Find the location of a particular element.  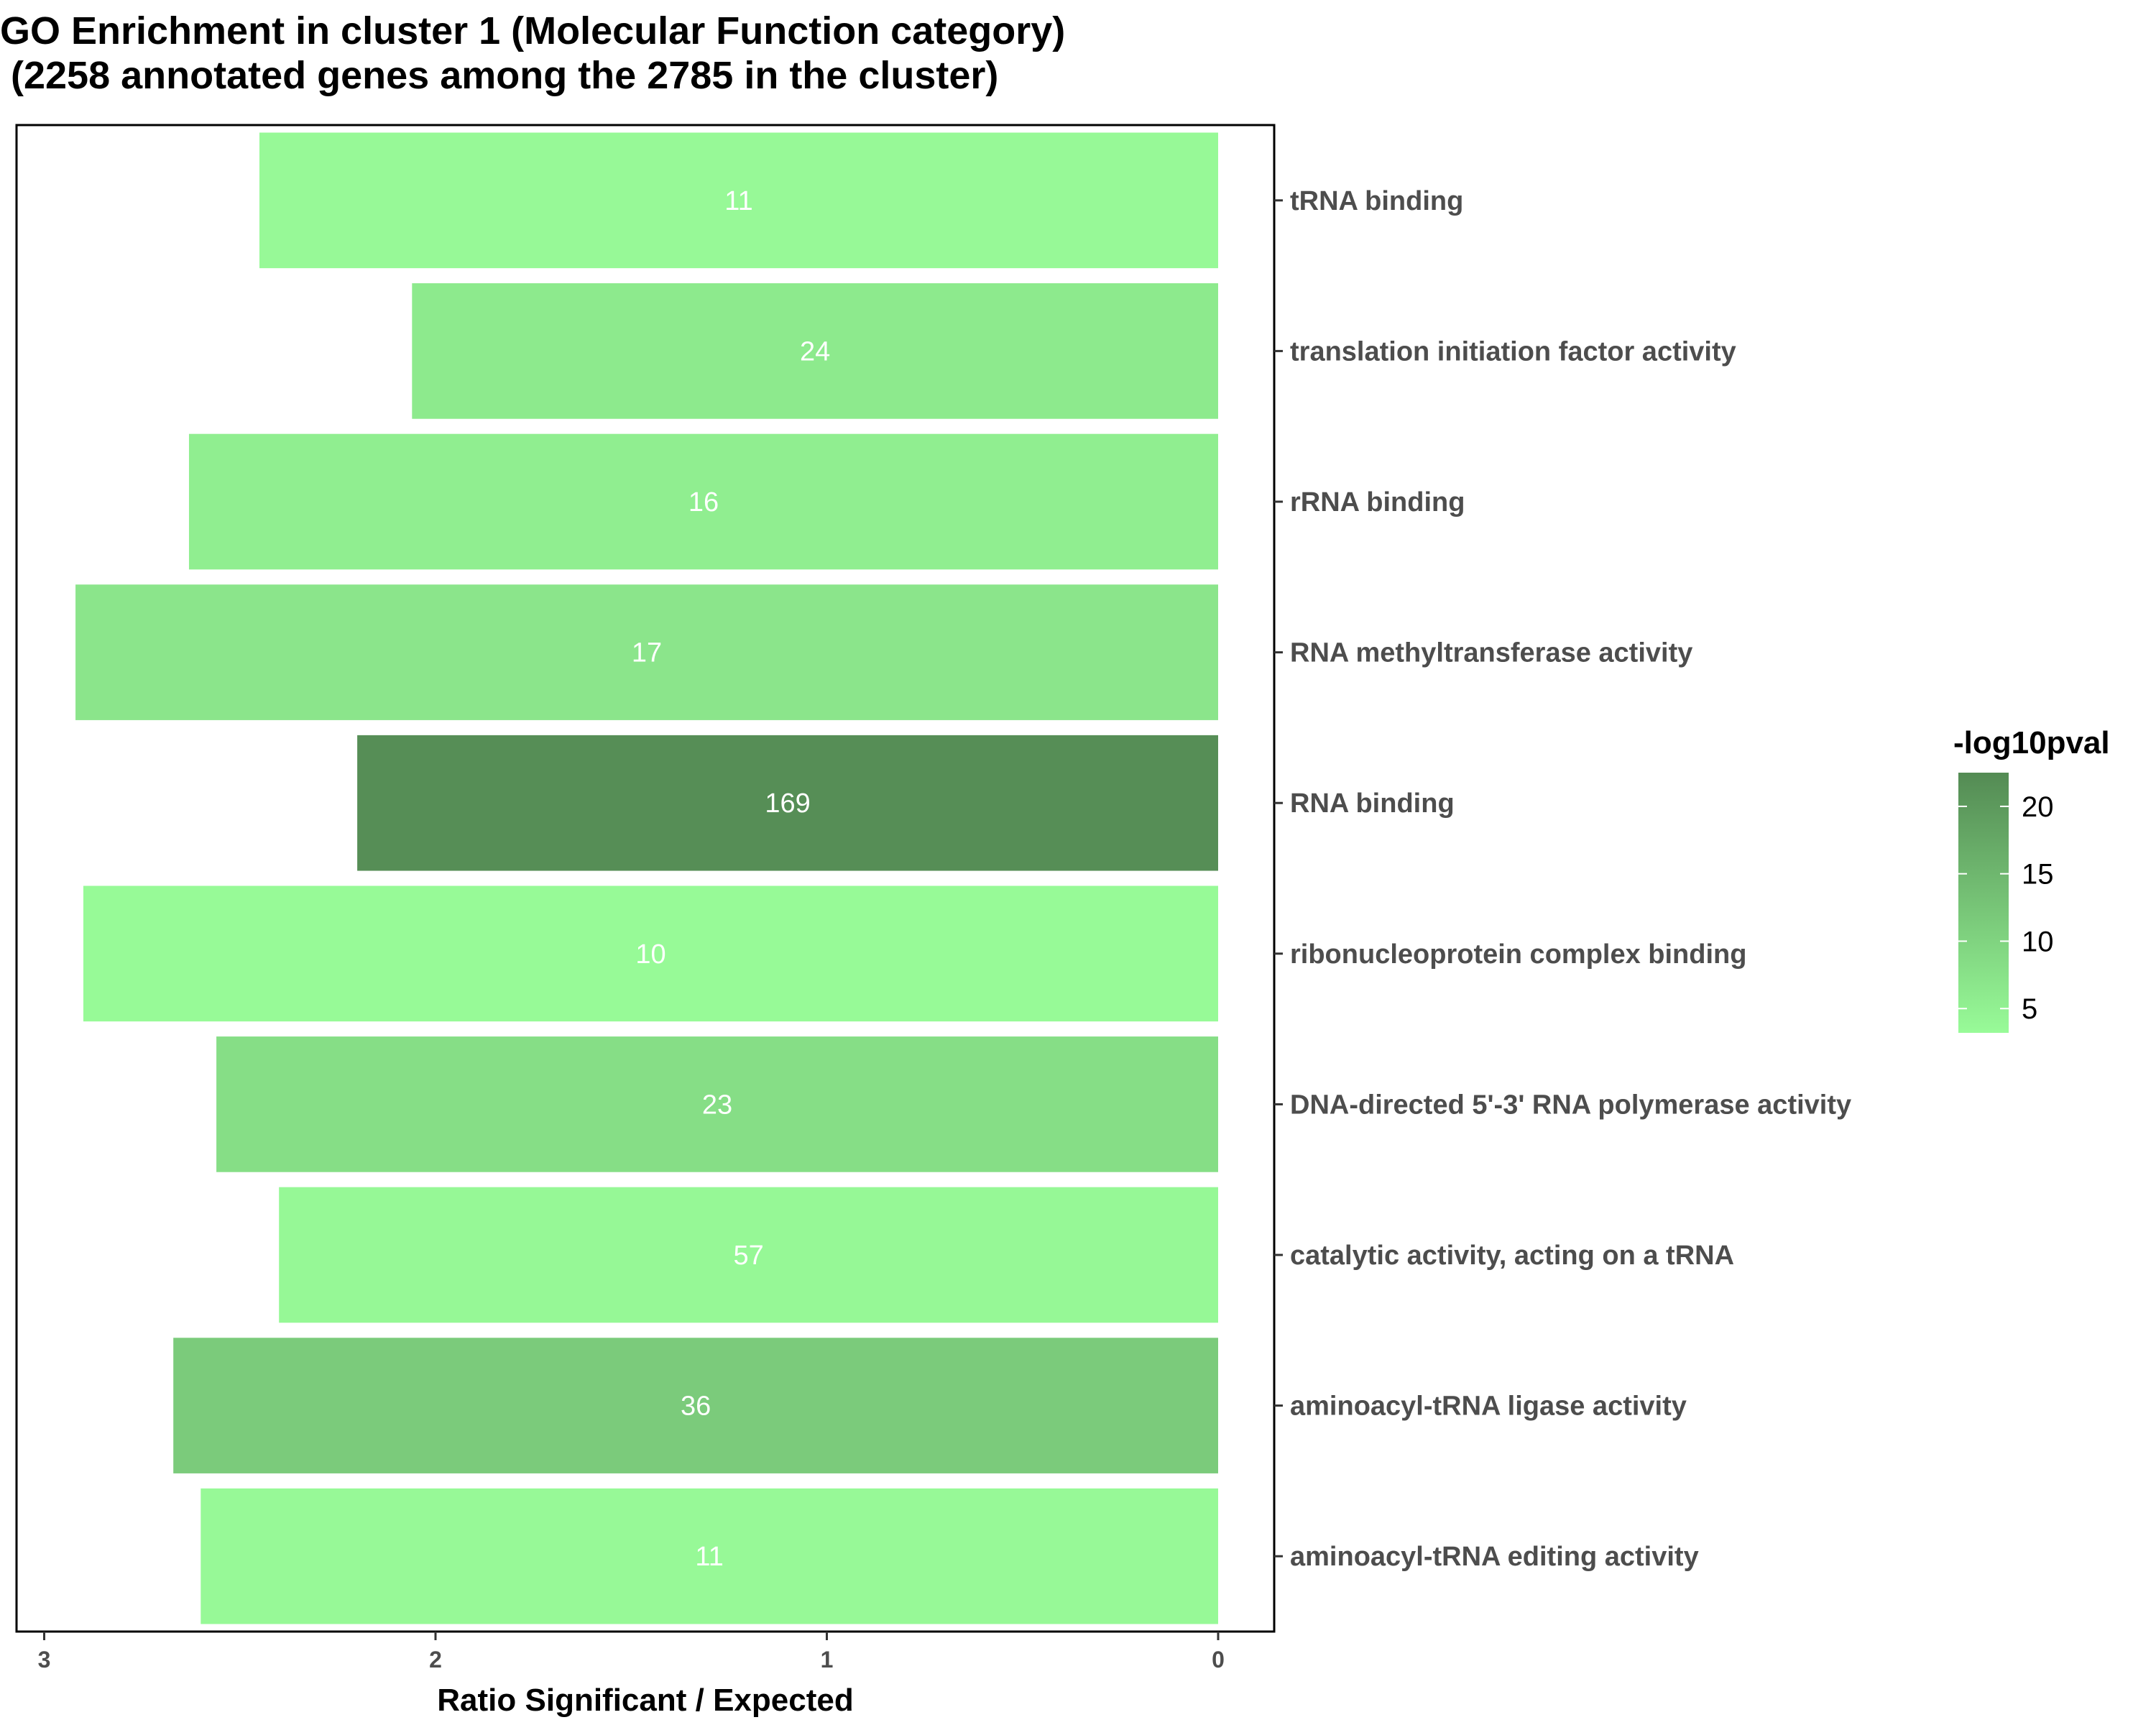

bar-value-label-5: 10 is located at coordinates (650, 954).